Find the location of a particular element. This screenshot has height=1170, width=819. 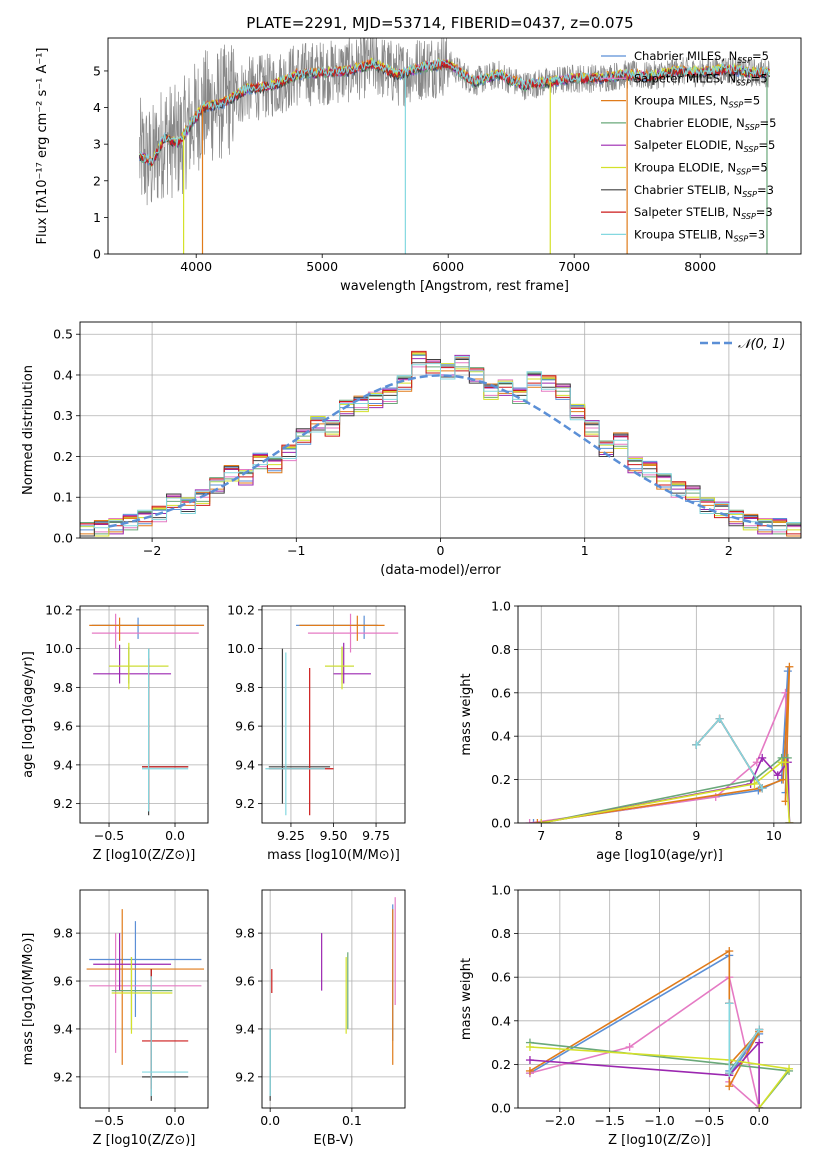

model-spectrum-line is located at coordinates (454, 111).